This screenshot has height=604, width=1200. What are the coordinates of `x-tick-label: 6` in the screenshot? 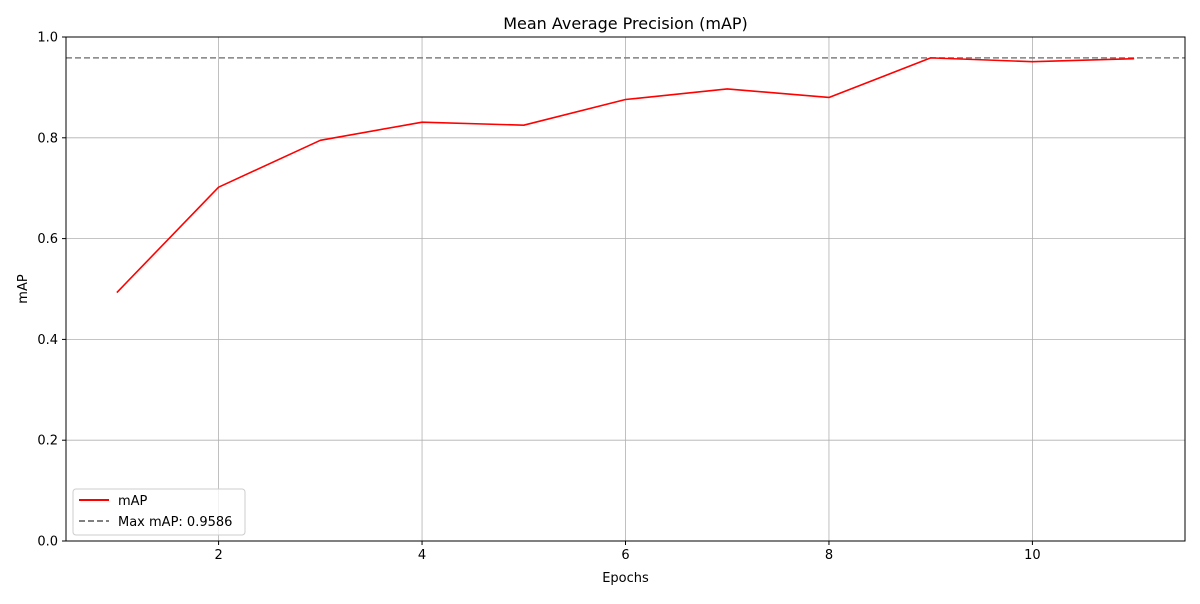 It's located at (625, 555).